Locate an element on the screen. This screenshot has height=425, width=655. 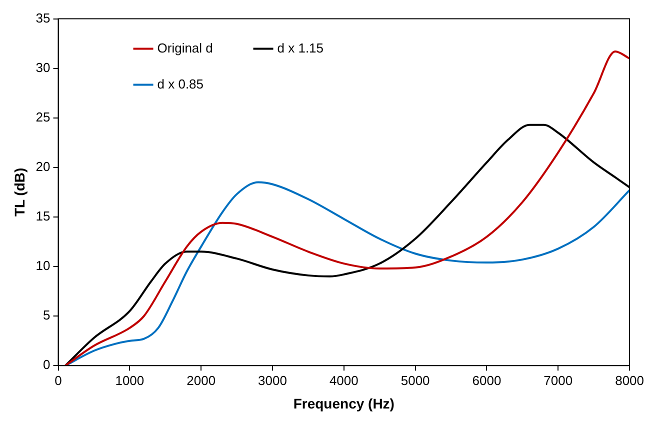
y-tick-label: 25 is located at coordinates (43, 116).